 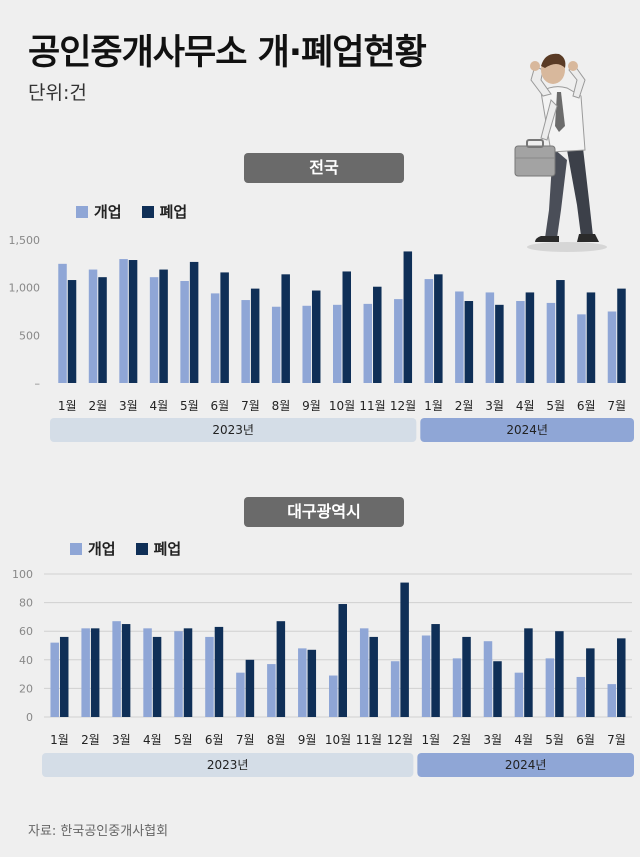 I want to click on legend-open-label: 개업, so click(x=108, y=212).